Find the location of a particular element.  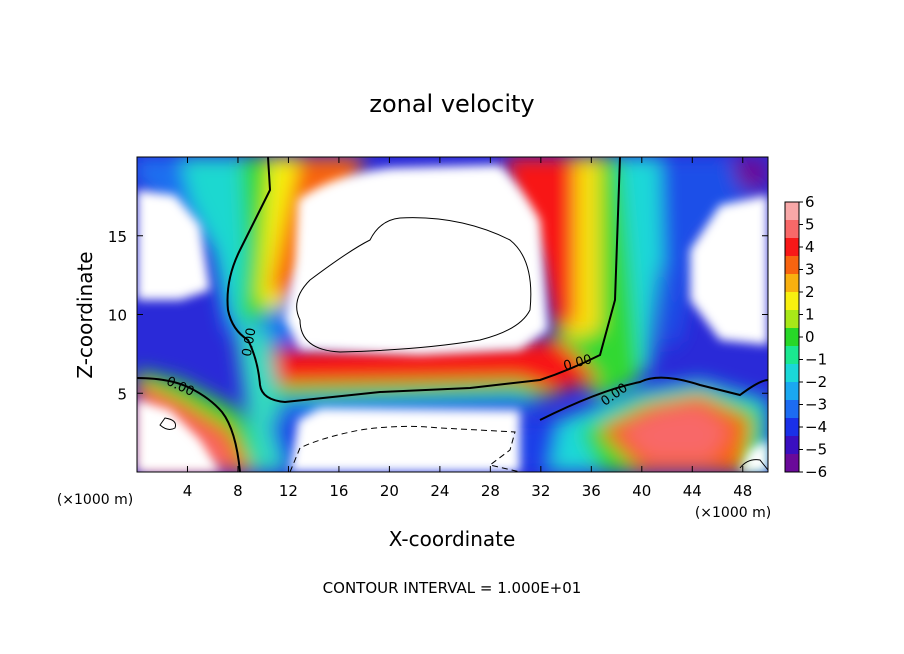

colorbar-tick-label: 0 is located at coordinates (810, 337).